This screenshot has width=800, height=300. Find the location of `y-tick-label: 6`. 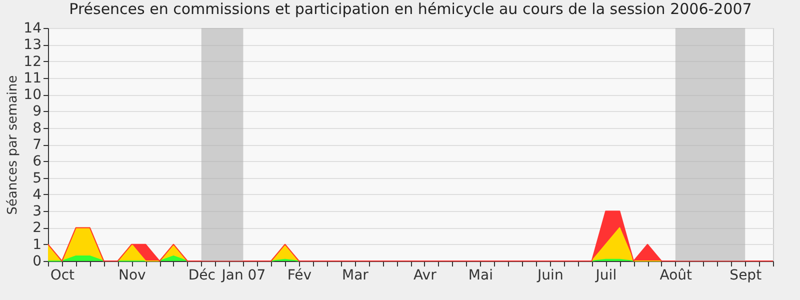

y-tick-label: 6 is located at coordinates (37, 162).